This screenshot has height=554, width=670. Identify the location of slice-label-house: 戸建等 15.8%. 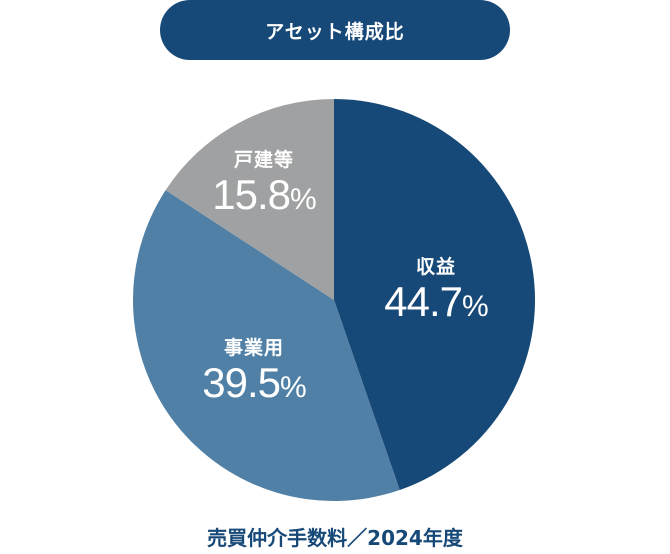
(264, 181).